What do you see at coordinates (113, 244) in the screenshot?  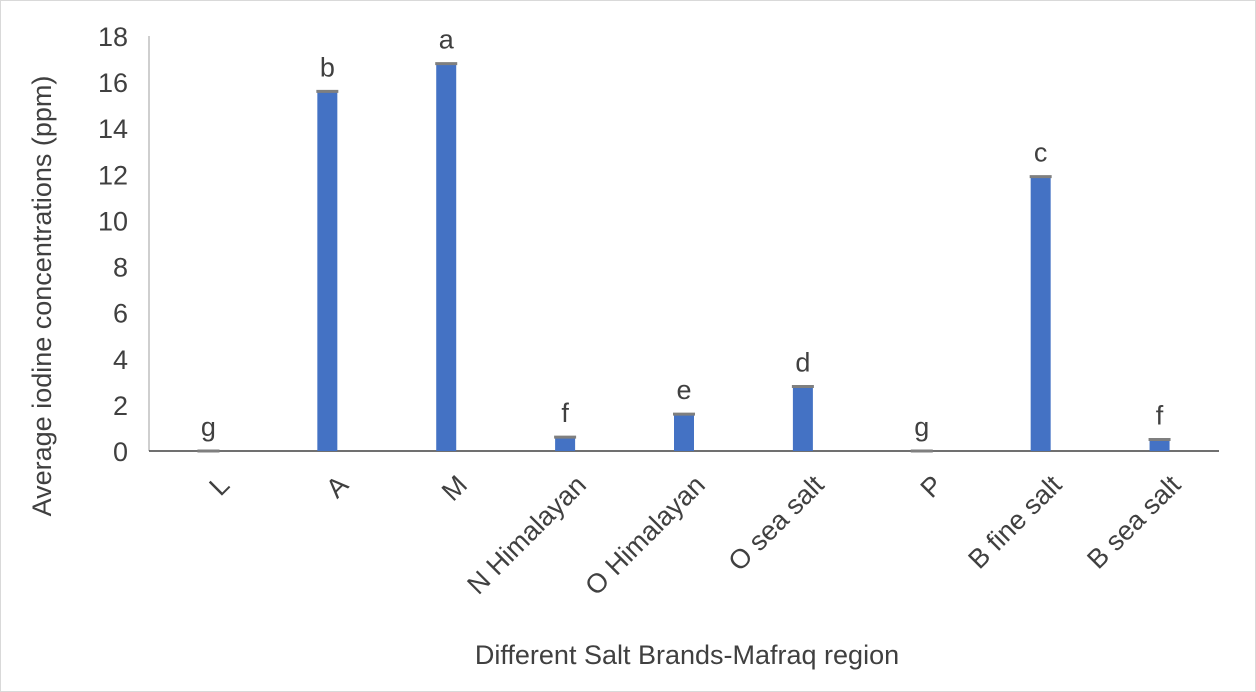 I see `y-axis-ticks: 0 2 4 6 8 10 12 14 16 18` at bounding box center [113, 244].